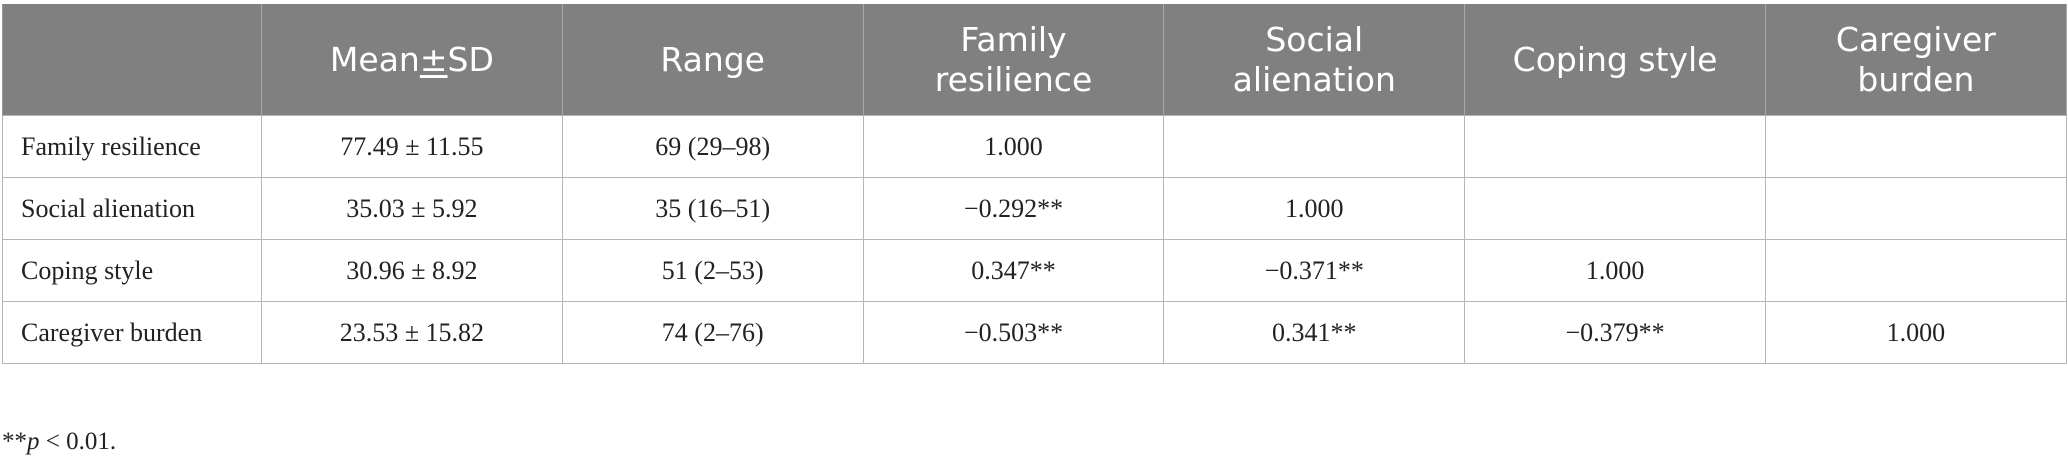 The image size is (2068, 467). I want to click on row-label: Social alienation, so click(132, 208).